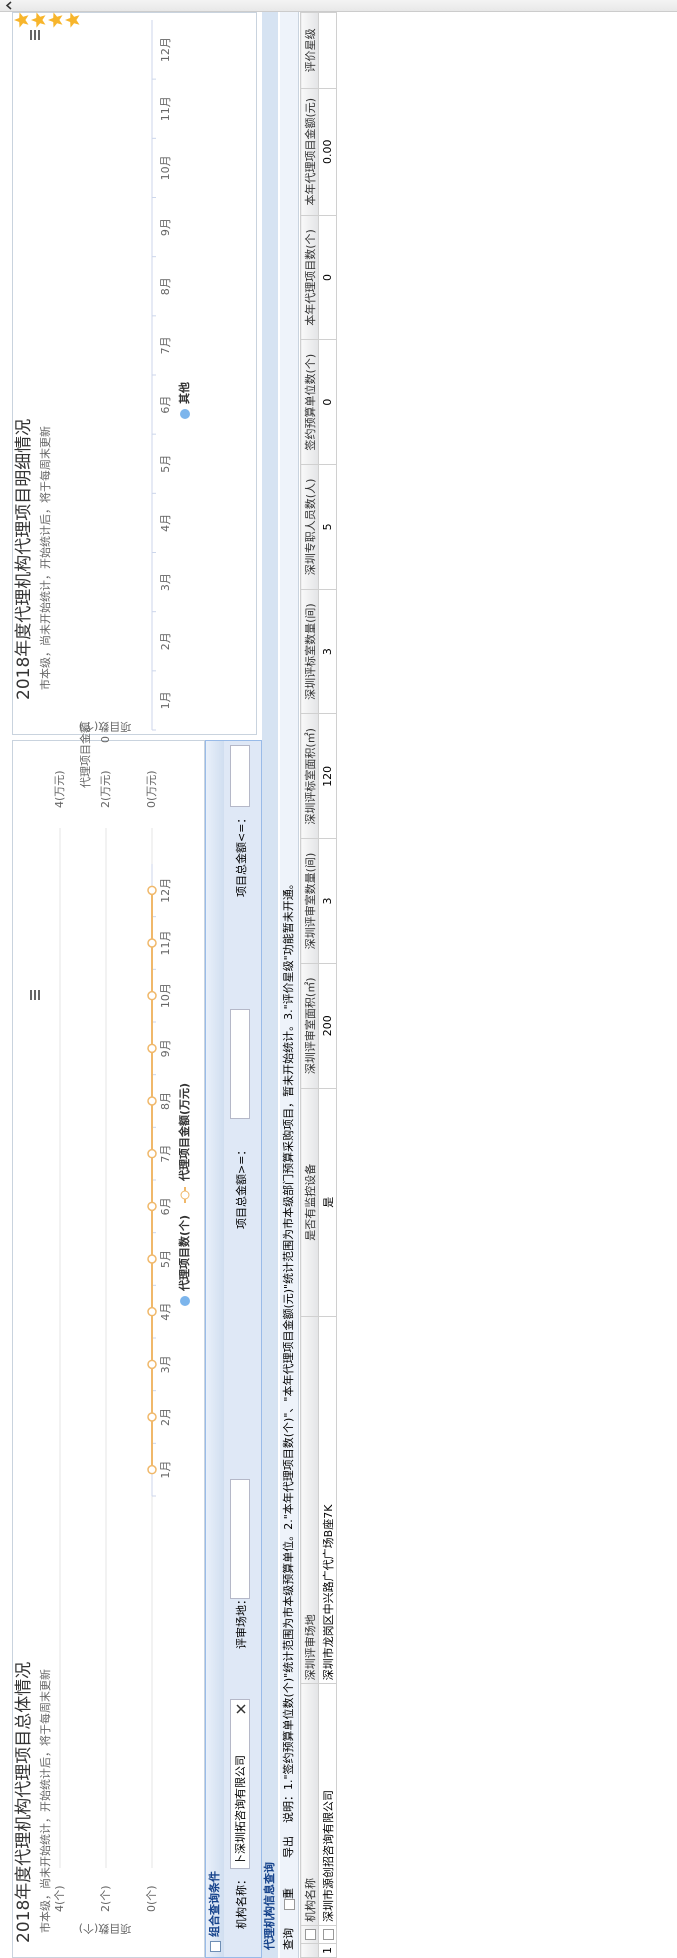  I want to click on row-number: 1, so click(327, 1950).